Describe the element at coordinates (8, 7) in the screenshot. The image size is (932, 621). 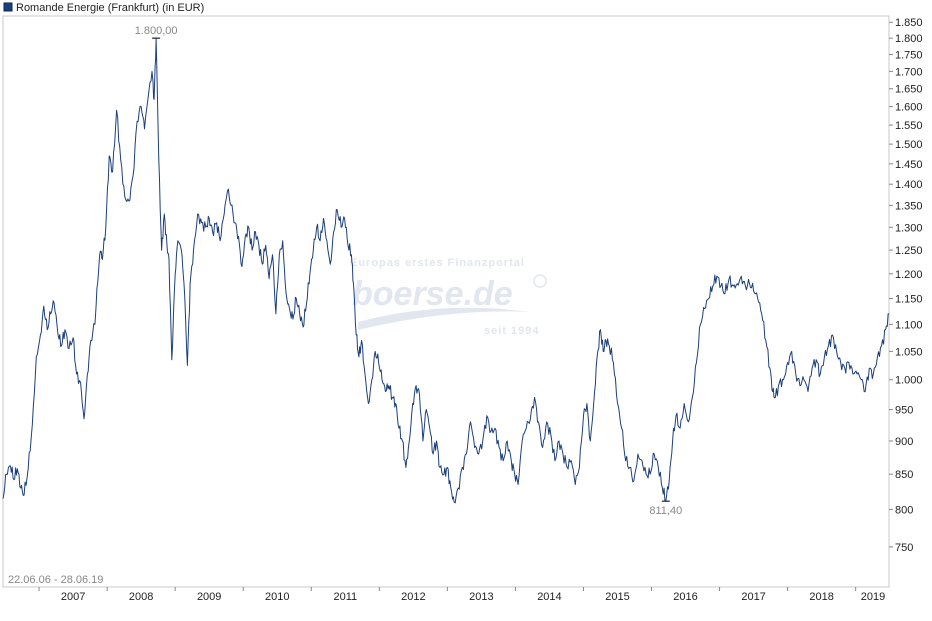
I see `legend-swatch` at that location.